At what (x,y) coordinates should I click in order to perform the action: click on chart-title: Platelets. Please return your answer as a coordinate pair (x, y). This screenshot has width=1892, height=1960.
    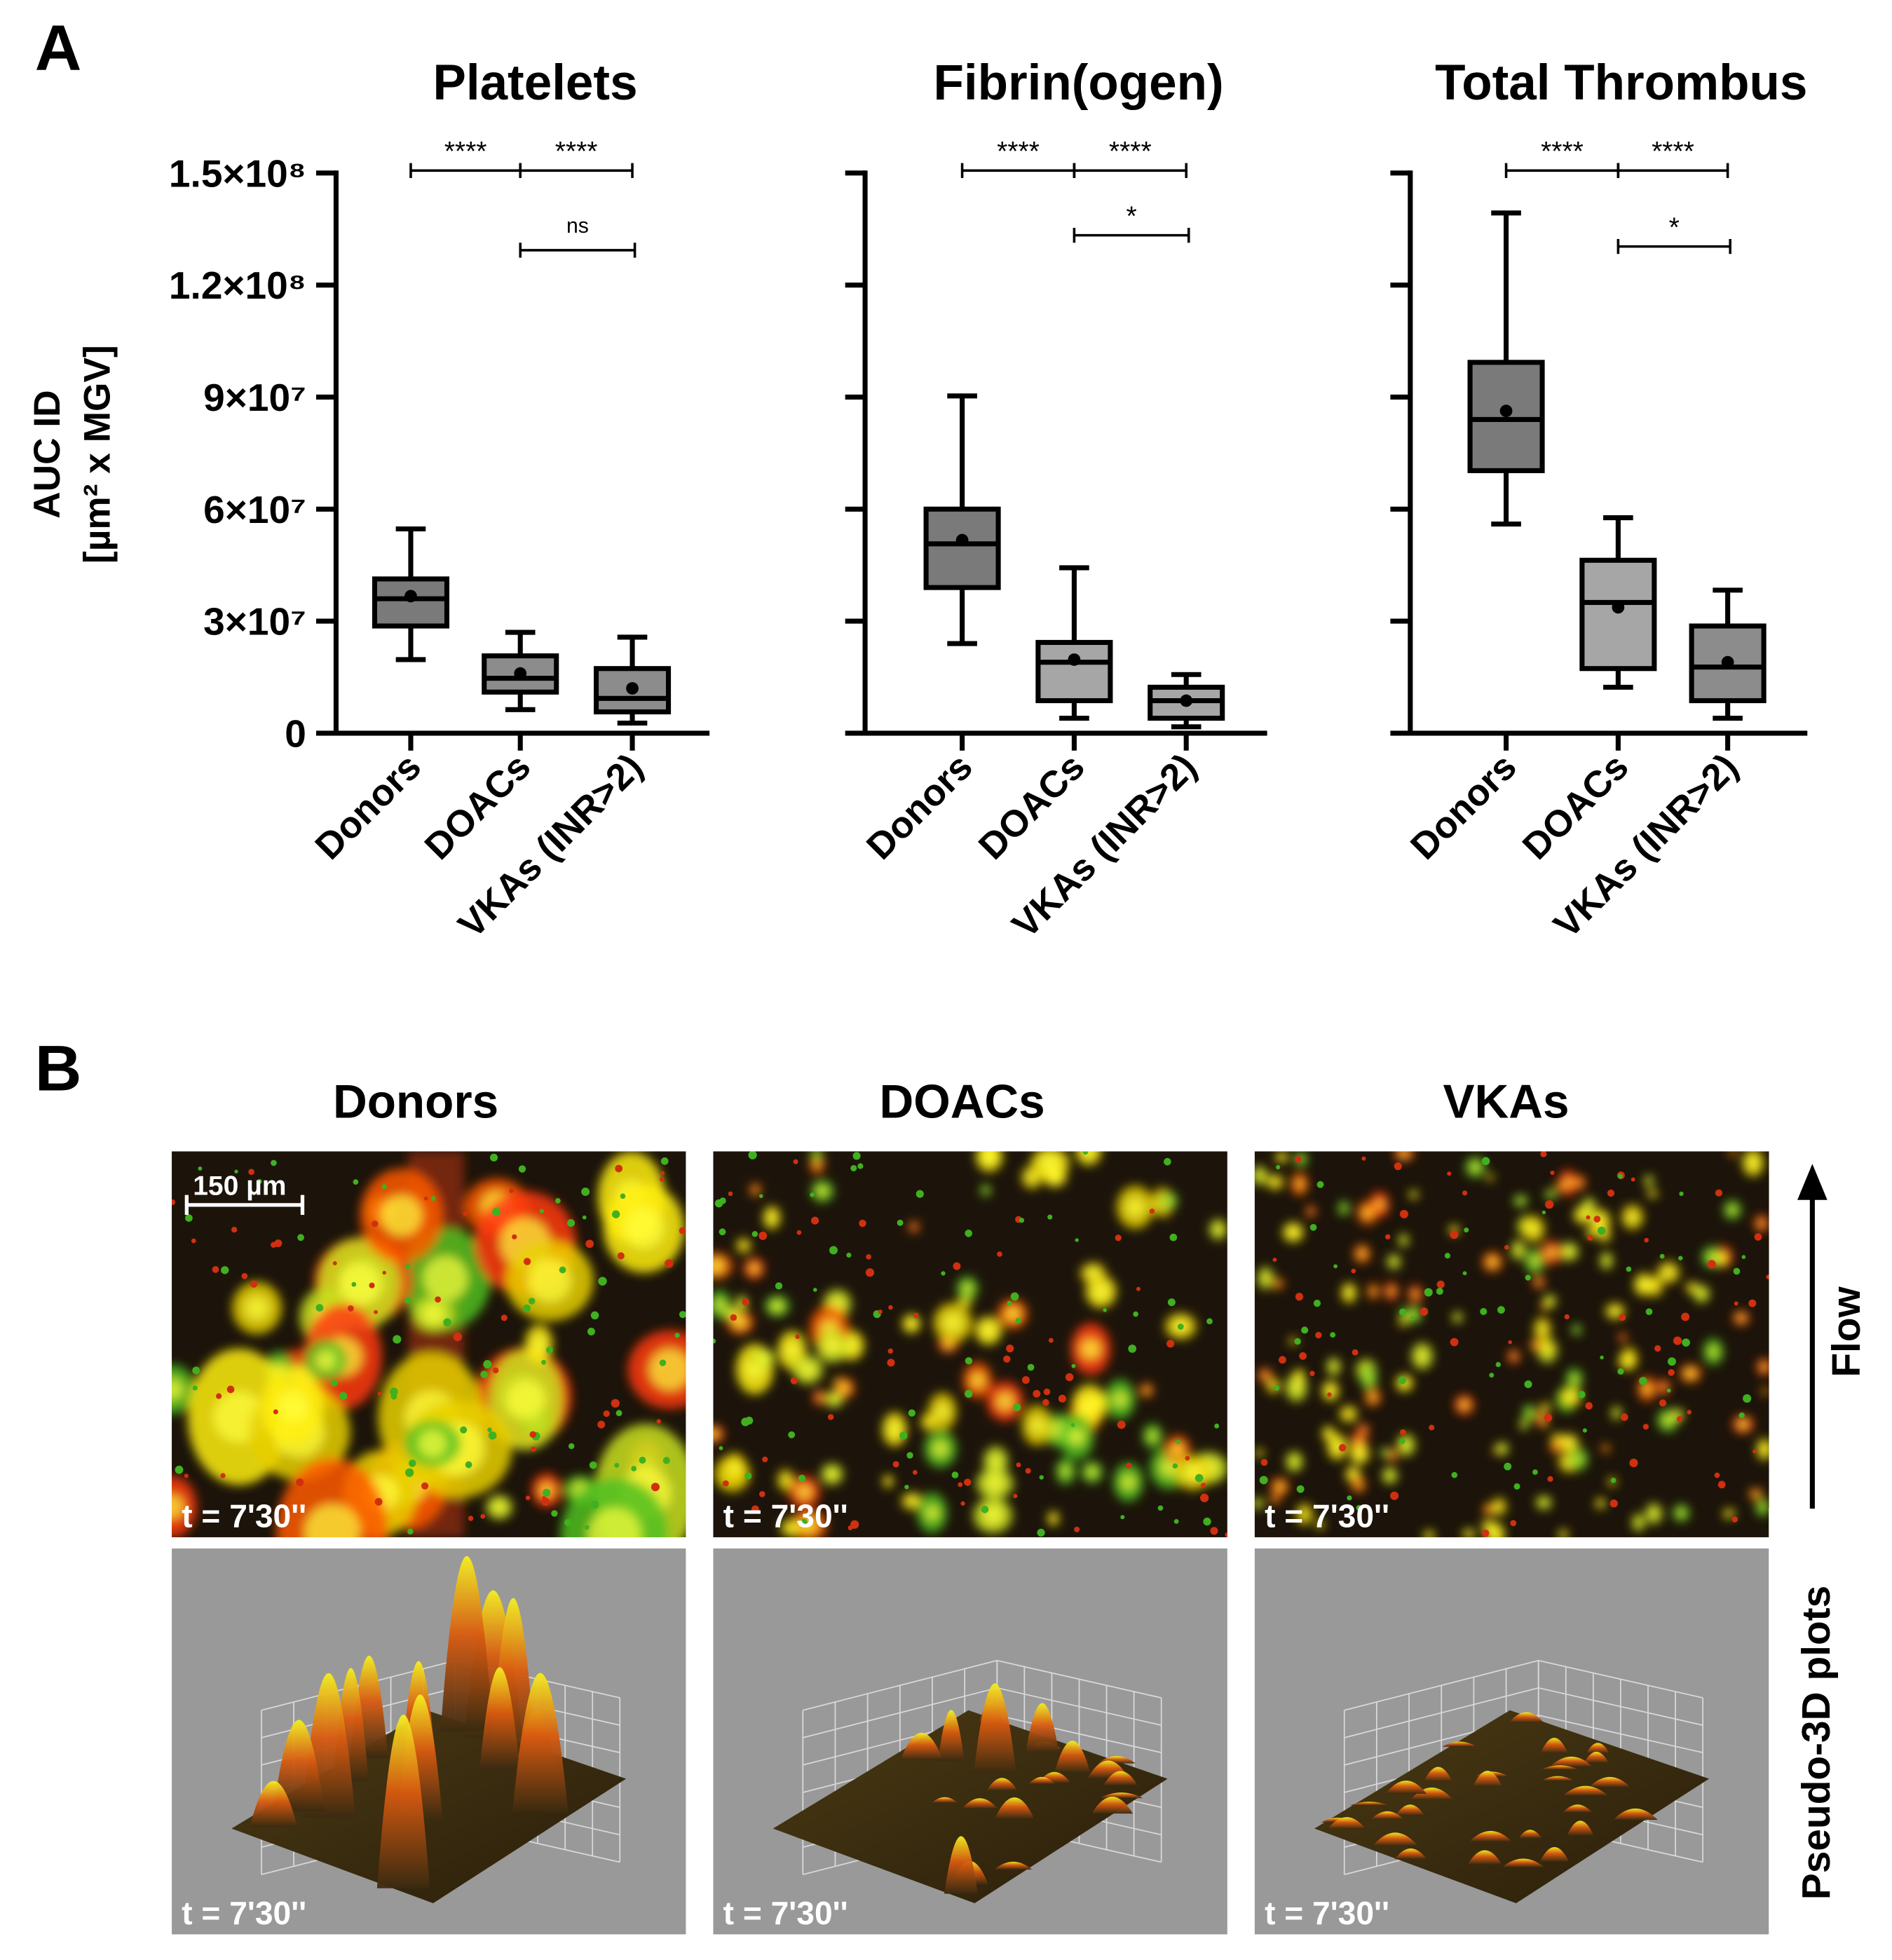
    Looking at the image, I should click on (535, 83).